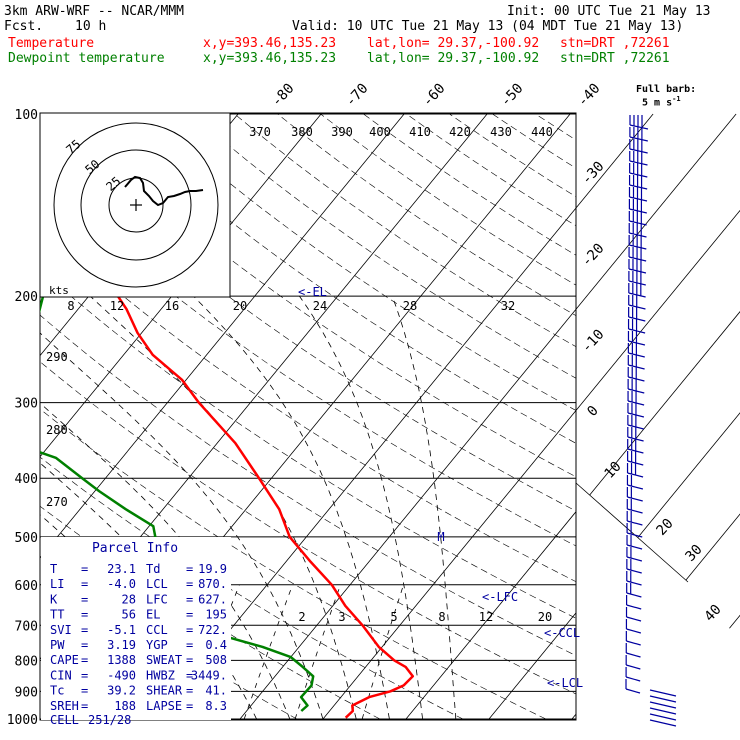 The height and width of the screenshot is (740, 740). I want to click on isotherm-label: -80, so click(283, 95).